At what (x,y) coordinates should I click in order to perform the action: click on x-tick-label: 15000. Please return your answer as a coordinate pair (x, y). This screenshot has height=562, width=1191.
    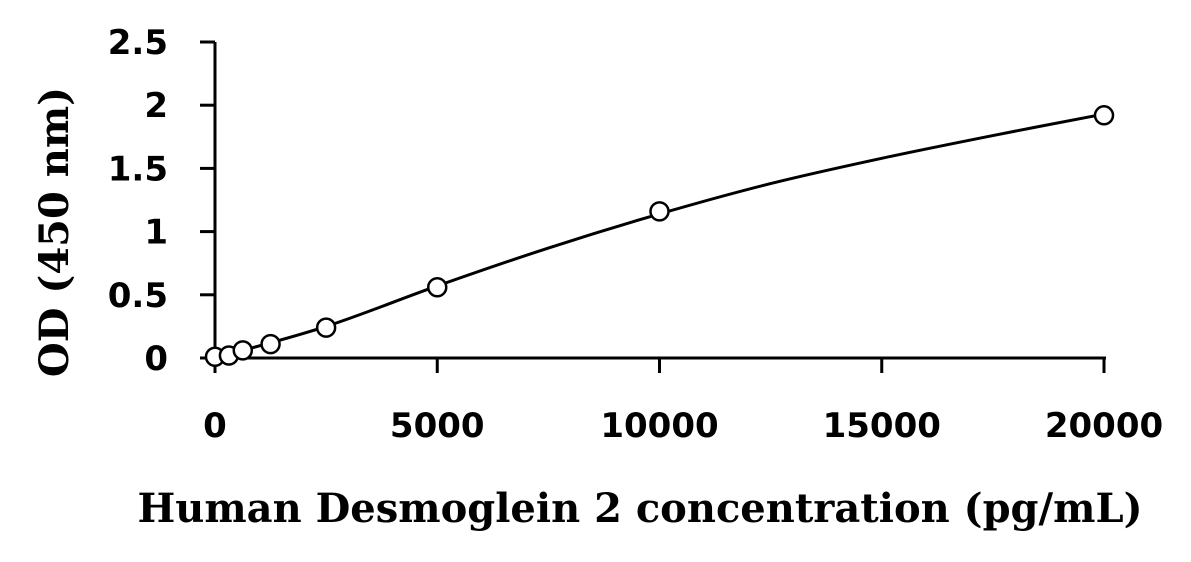
    Looking at the image, I should click on (882, 426).